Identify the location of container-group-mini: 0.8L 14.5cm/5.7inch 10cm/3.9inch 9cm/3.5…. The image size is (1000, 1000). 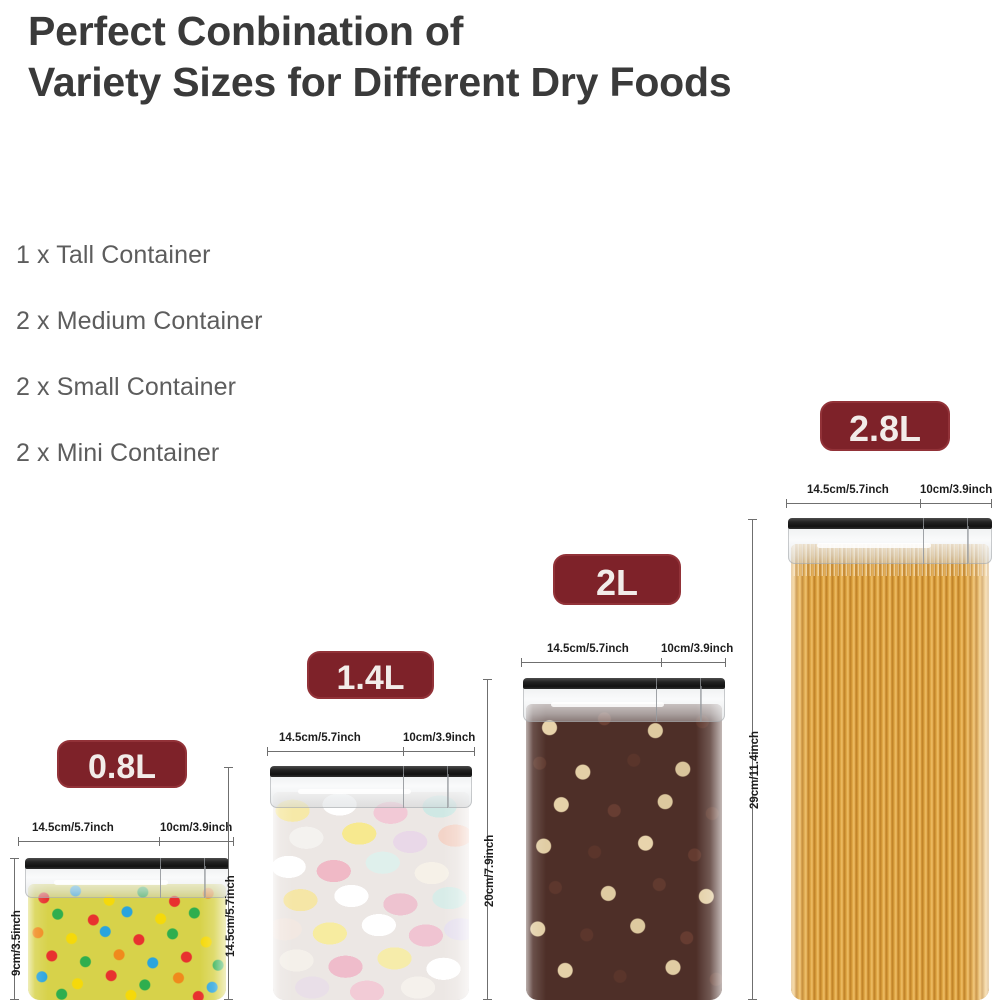
(125, 870).